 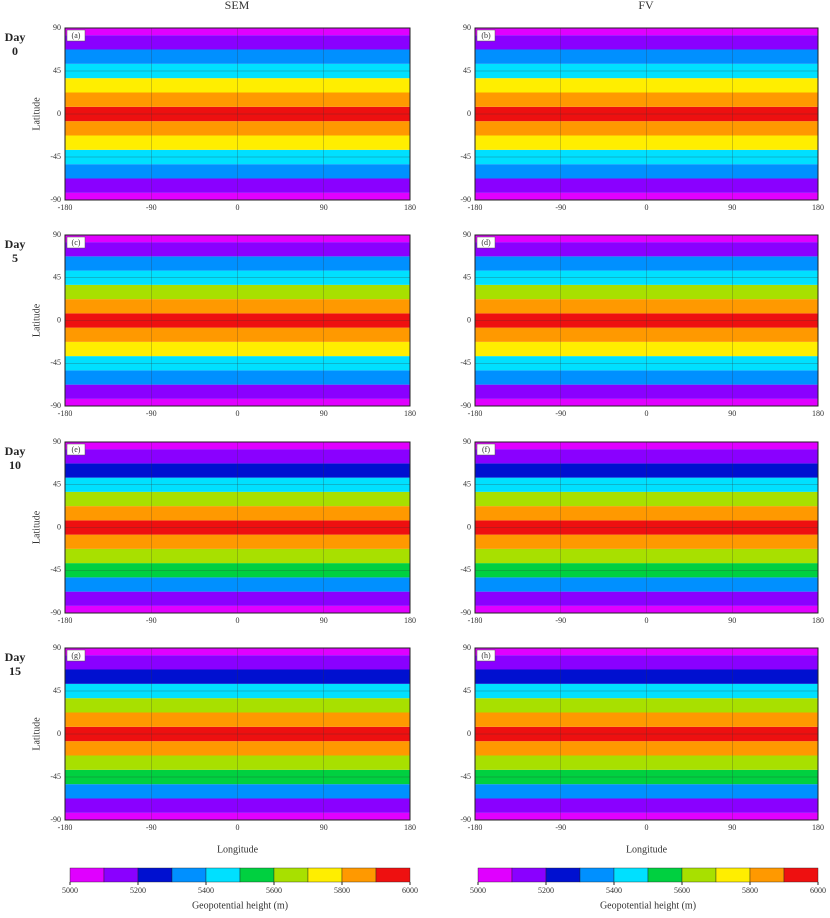 What do you see at coordinates (486, 655) in the screenshot?
I see `panel-label: (h)` at bounding box center [486, 655].